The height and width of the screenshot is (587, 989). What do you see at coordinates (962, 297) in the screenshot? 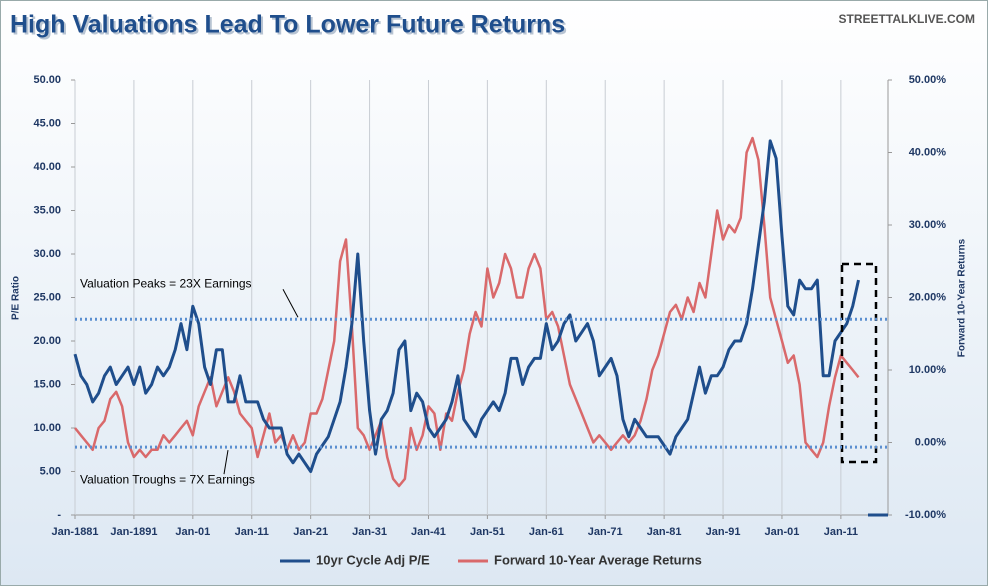
I see `y2-axis-label: Forward 10-Year Returns` at bounding box center [962, 297].